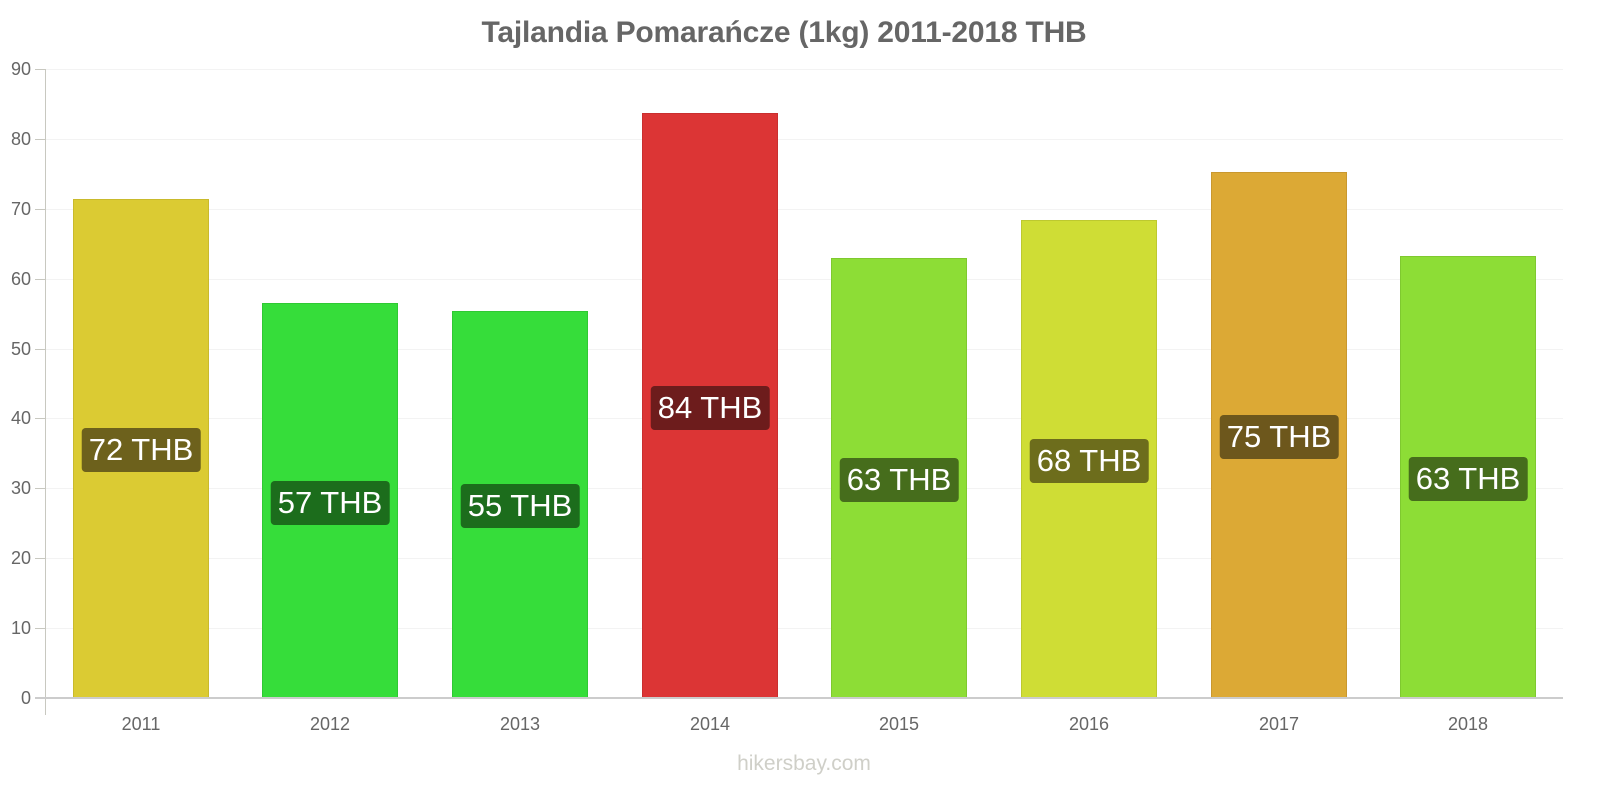 Image resolution: width=1600 pixels, height=800 pixels. Describe the element at coordinates (20, 349) in the screenshot. I see `y-tick-label: 50` at that location.